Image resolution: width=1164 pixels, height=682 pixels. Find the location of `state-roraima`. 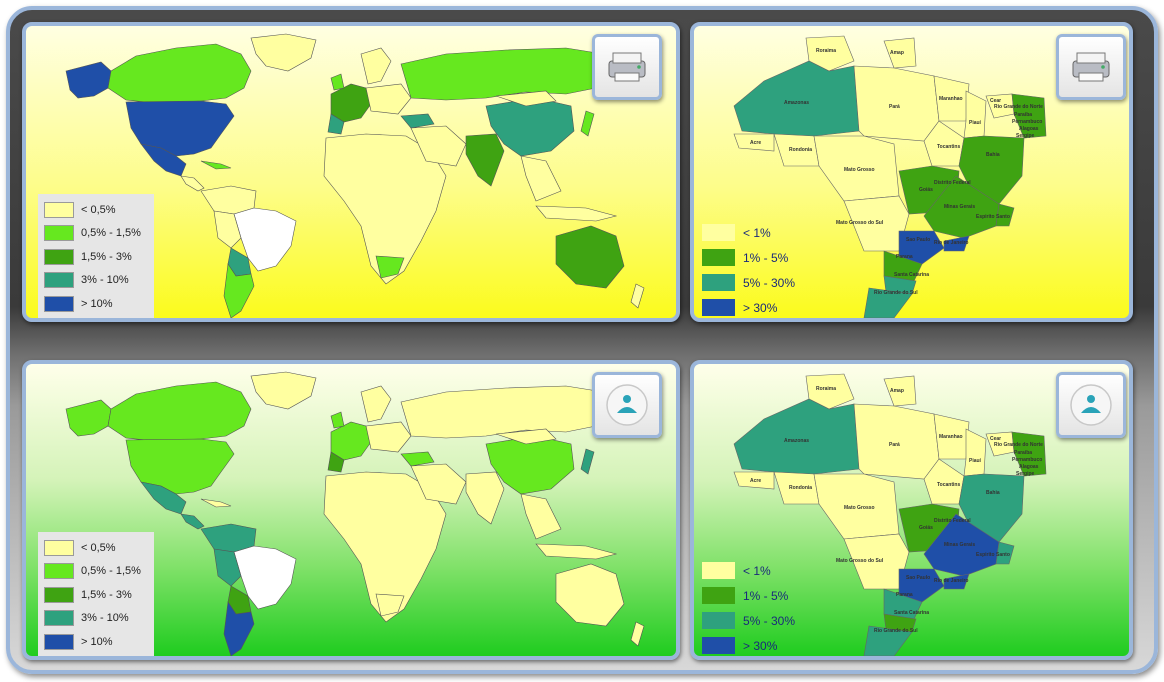

state-roraima is located at coordinates (830, 53).